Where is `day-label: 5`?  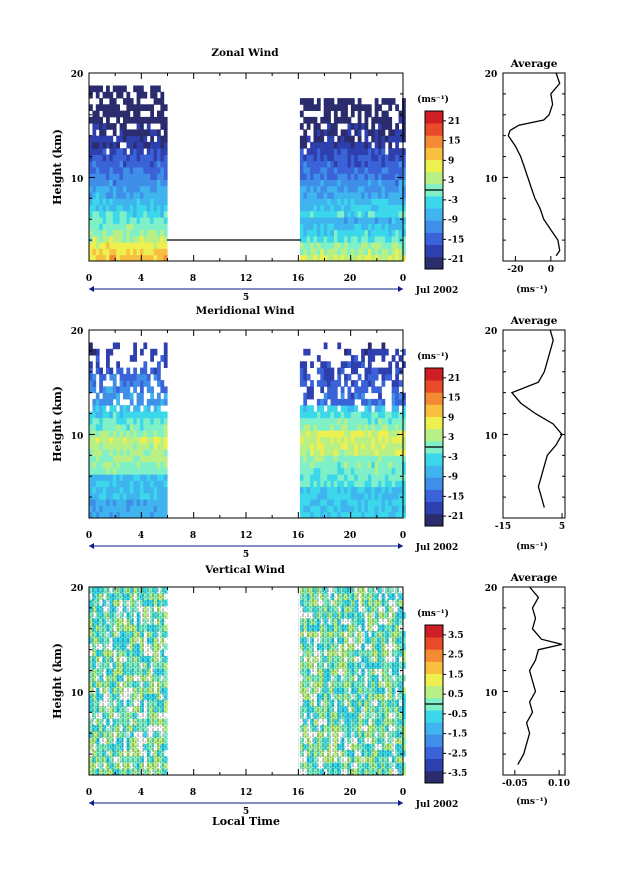
day-label: 5 is located at coordinates (246, 812).